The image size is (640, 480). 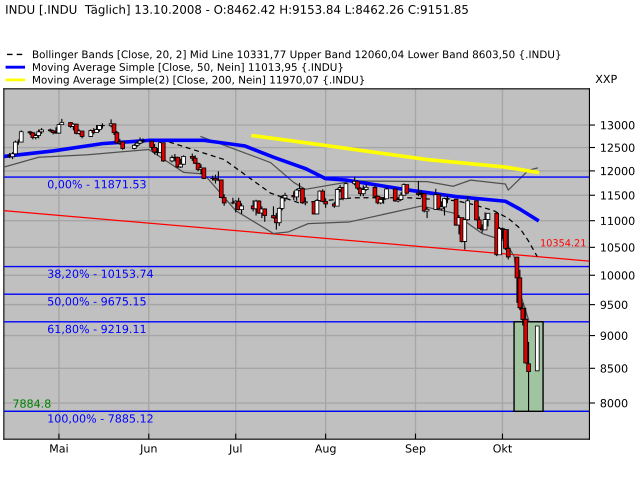 I want to click on x-tick-label: Okt, so click(x=502, y=448).